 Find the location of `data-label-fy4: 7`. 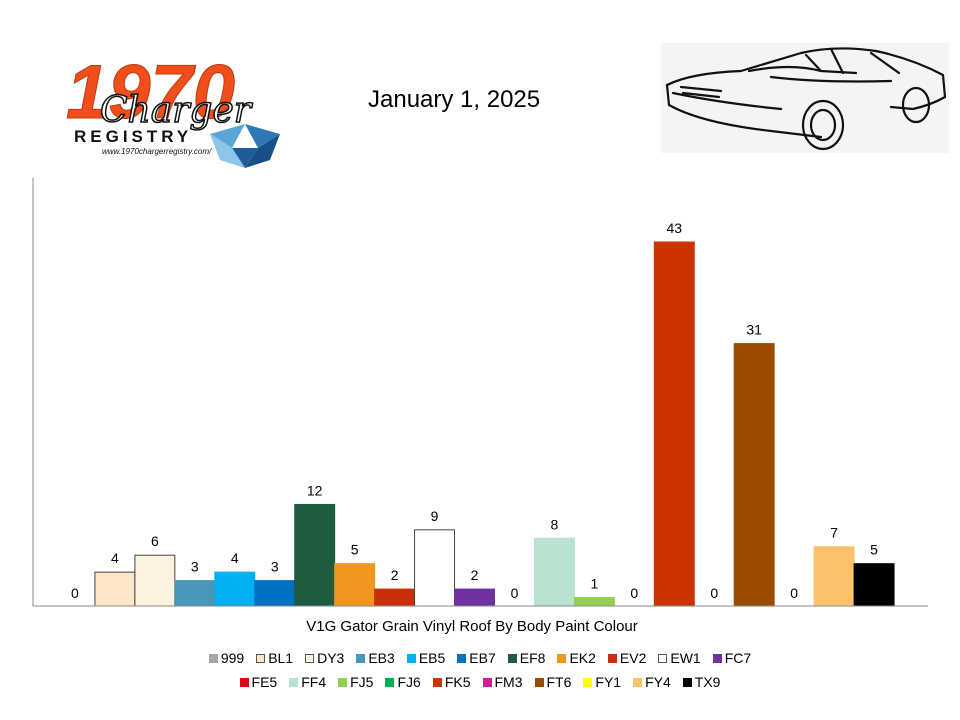

data-label-fy4: 7 is located at coordinates (834, 533).